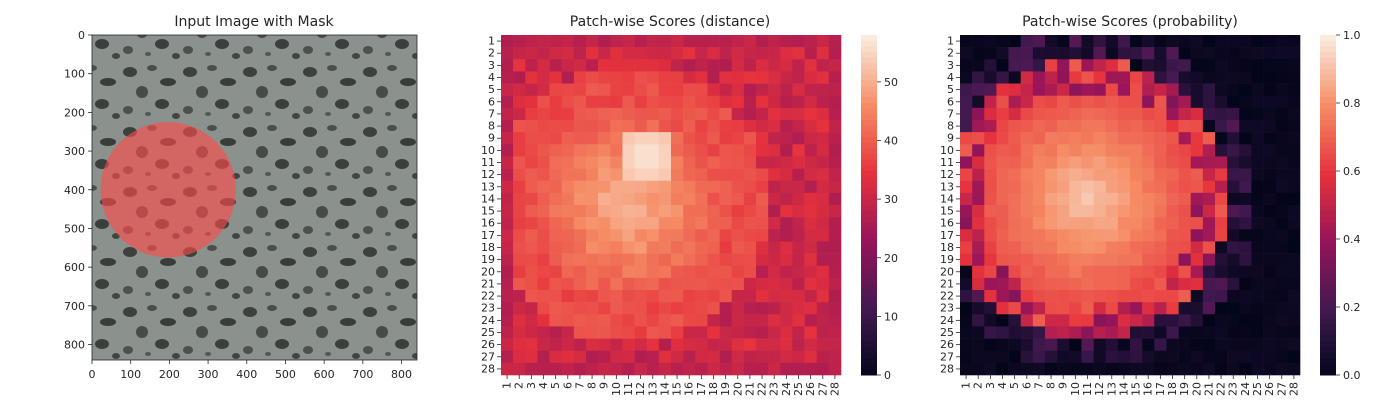  Describe the element at coordinates (798, 389) in the screenshot. I see `x-tick-label: 25` at that location.